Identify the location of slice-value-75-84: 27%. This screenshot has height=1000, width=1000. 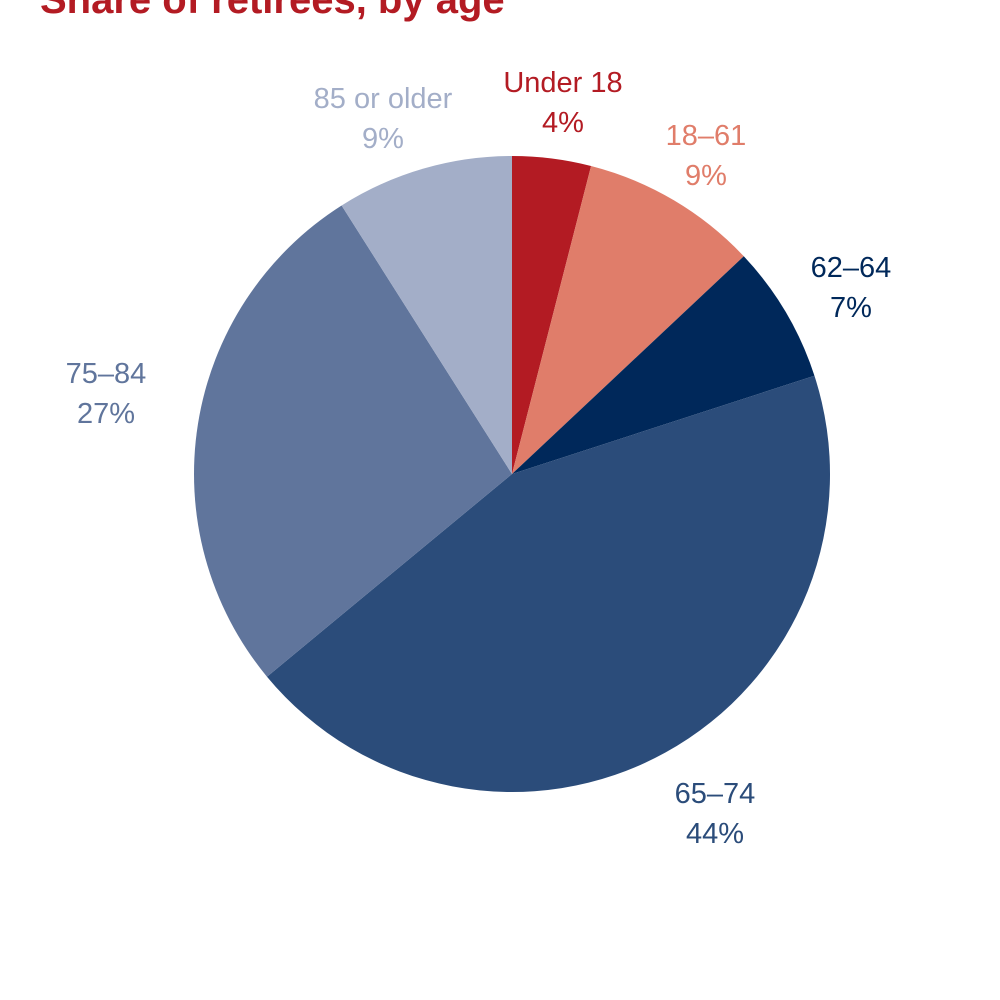
(106, 414).